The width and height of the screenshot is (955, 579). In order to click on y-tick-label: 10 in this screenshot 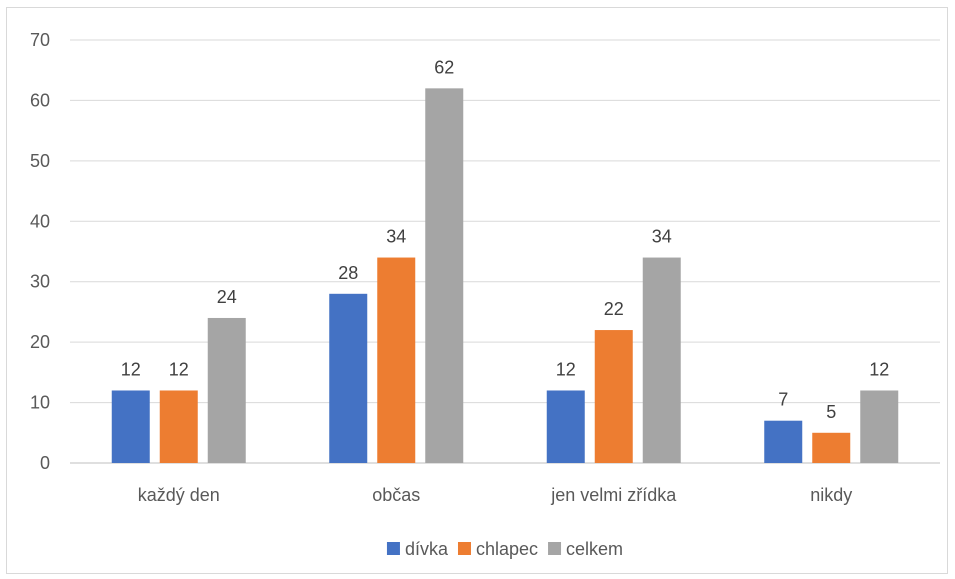, I will do `click(40, 403)`.